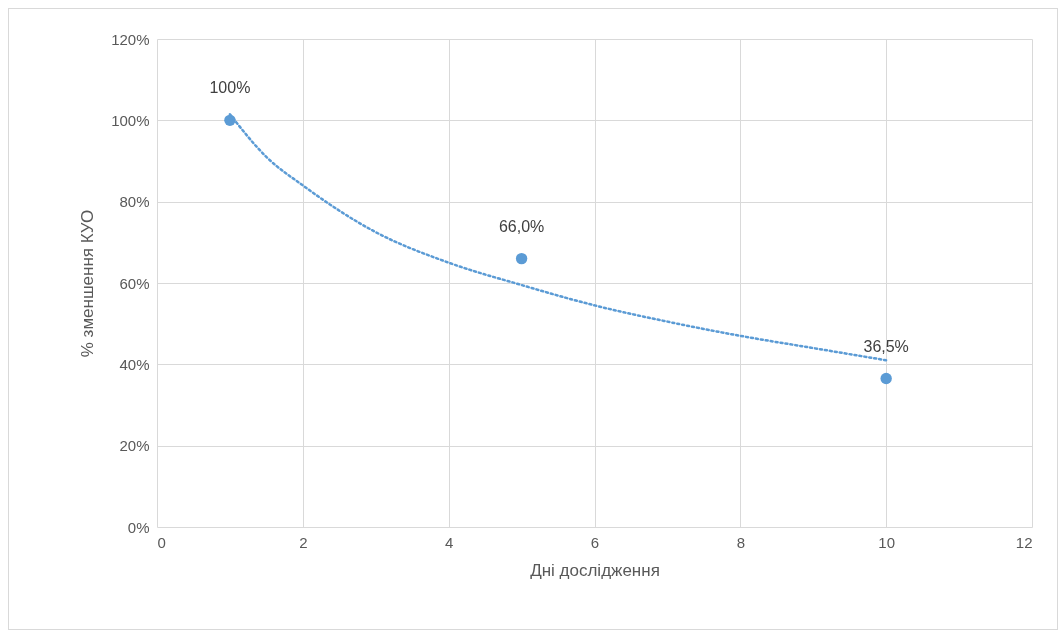 This screenshot has height=637, width=1064. What do you see at coordinates (134, 283) in the screenshot?
I see `y-tick-label: 60%` at bounding box center [134, 283].